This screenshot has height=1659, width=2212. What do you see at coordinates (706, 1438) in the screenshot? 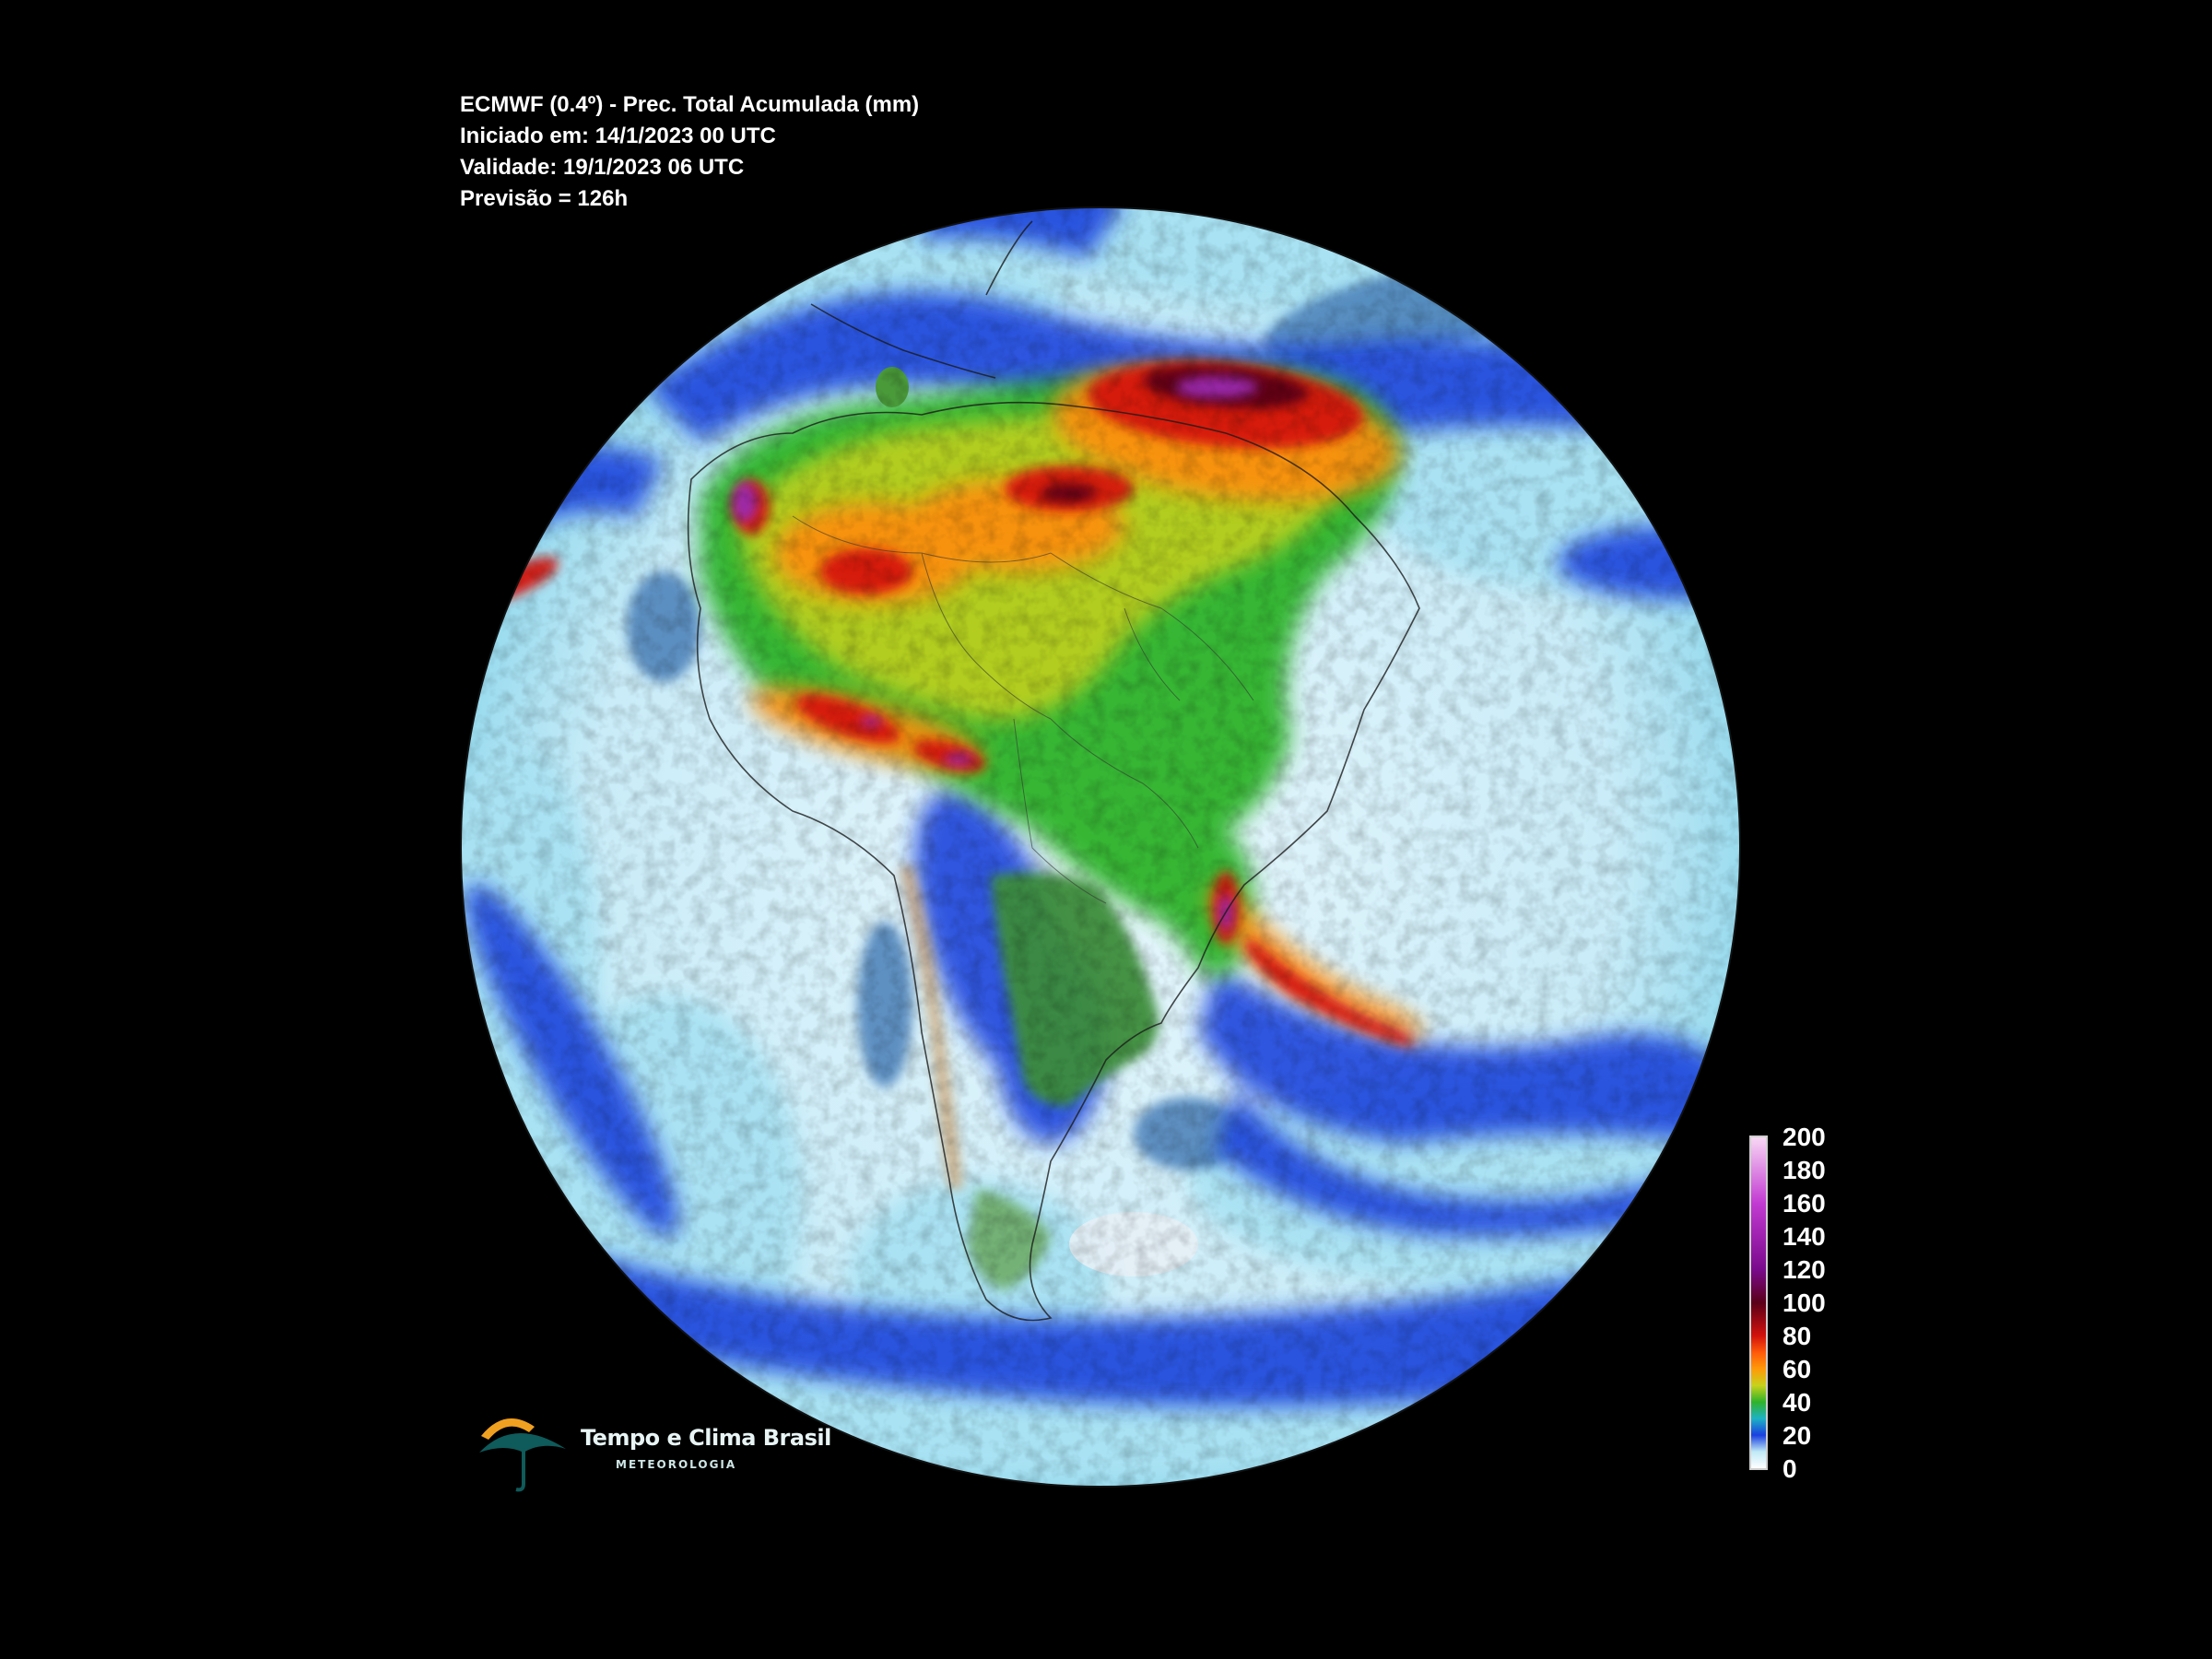
I see `logo-title: Tempo e Clima Brasil` at bounding box center [706, 1438].